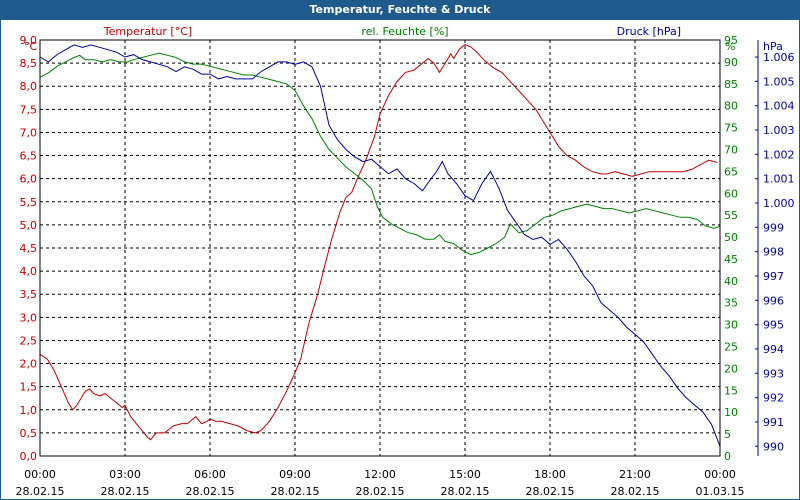 This screenshot has width=800, height=500. Describe the element at coordinates (29, 248) in the screenshot. I see `y-tick-label-temperature: 4,5` at that location.